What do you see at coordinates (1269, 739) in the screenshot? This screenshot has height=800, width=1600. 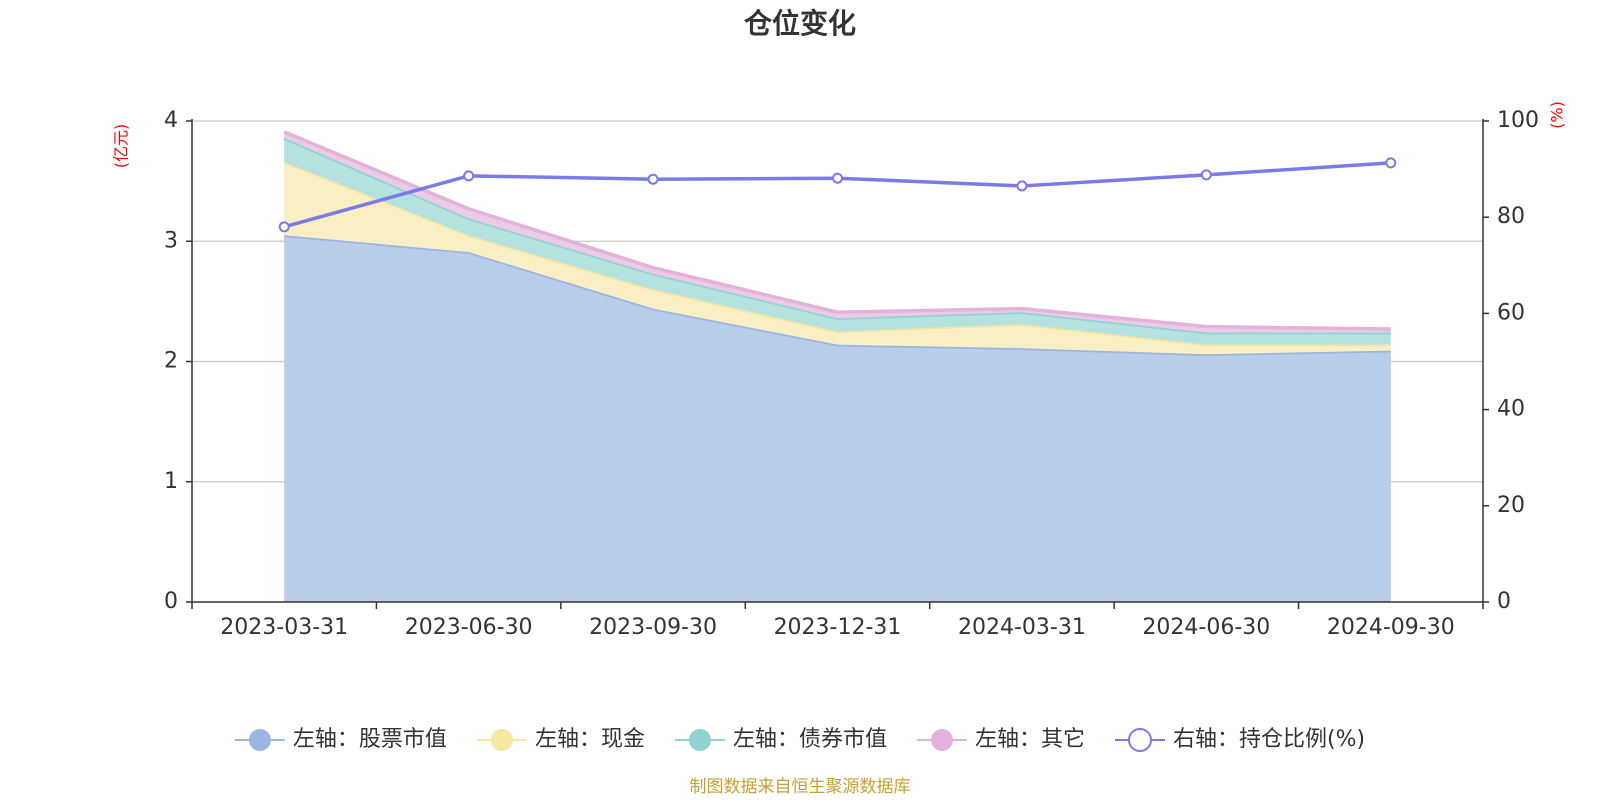 I see `legend-label: 右轴：持仓比例(%)` at bounding box center [1269, 739].